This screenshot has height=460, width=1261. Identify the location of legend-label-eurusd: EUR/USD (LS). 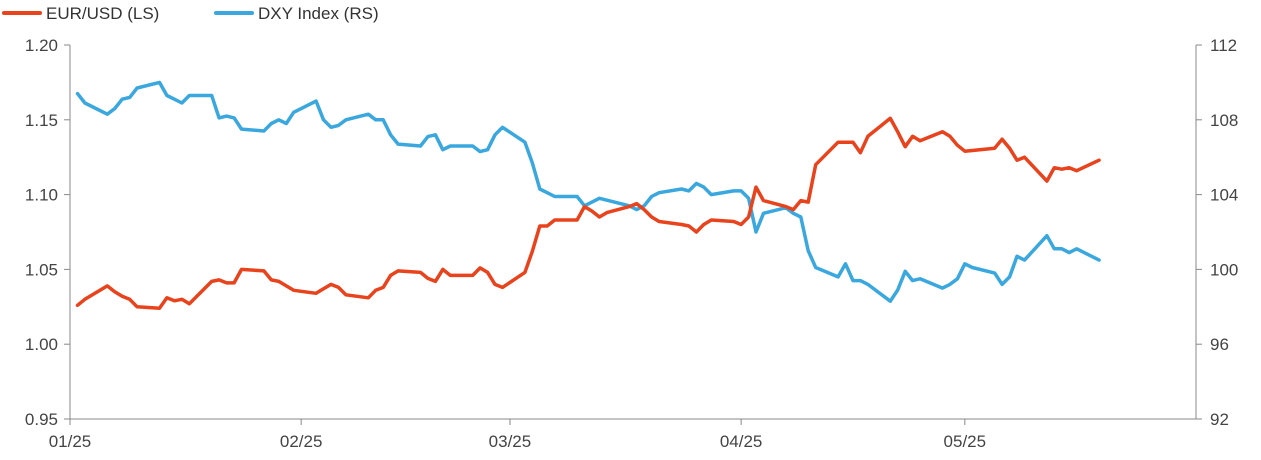
(102, 13).